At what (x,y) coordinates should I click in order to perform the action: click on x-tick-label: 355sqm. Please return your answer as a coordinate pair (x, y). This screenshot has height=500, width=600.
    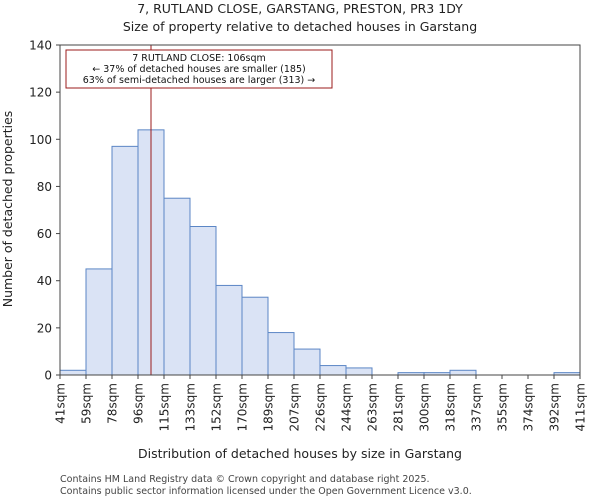
    Looking at the image, I should click on (503, 407).